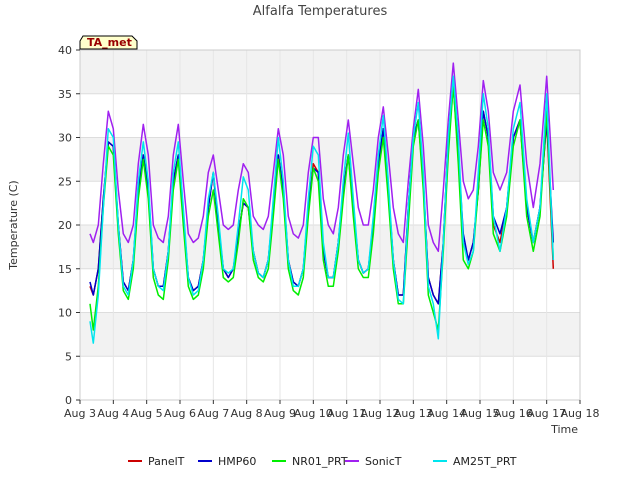 The width and height of the screenshot is (640, 480). I want to click on chart-title: Alfalfa Temperatures, so click(320, 11).